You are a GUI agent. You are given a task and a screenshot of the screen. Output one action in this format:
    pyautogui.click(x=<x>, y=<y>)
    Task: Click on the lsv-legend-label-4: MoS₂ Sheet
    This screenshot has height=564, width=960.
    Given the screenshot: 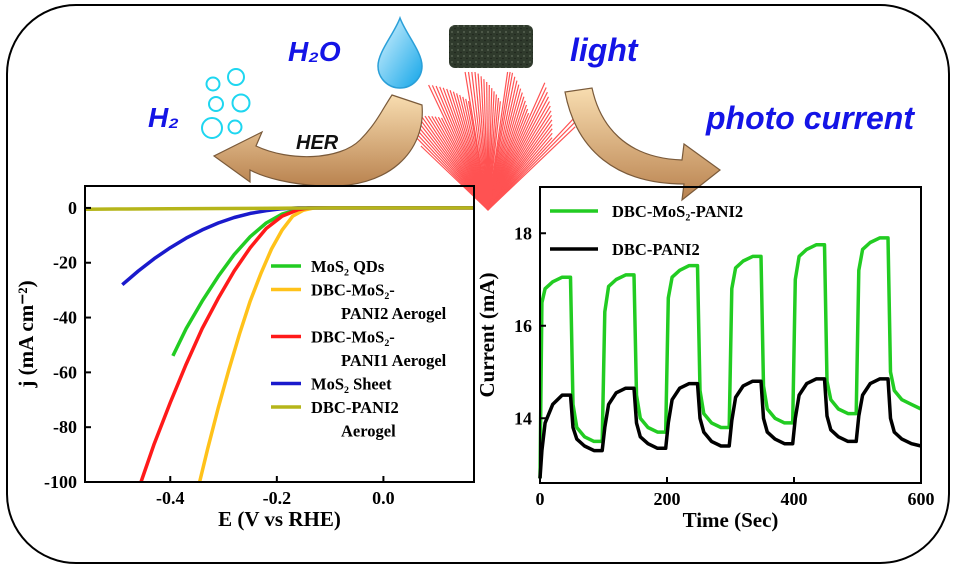 What is the action you would take?
    pyautogui.click(x=351, y=384)
    